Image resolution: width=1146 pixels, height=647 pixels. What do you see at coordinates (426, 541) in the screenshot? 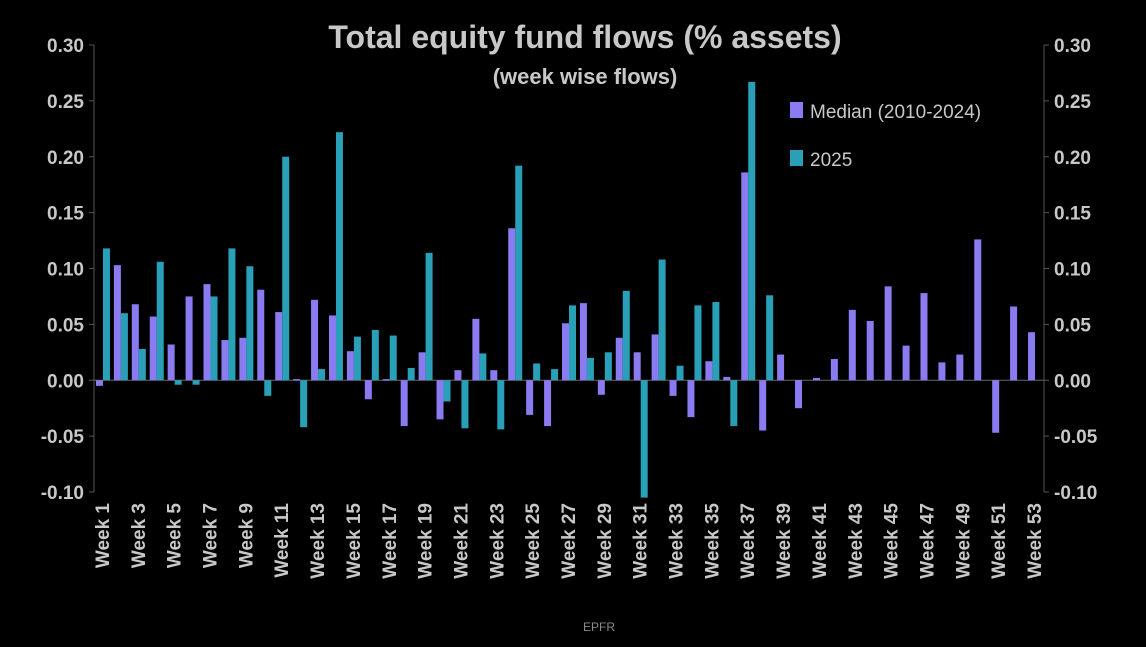
I see `x-tick-label: Week 19` at bounding box center [426, 541].